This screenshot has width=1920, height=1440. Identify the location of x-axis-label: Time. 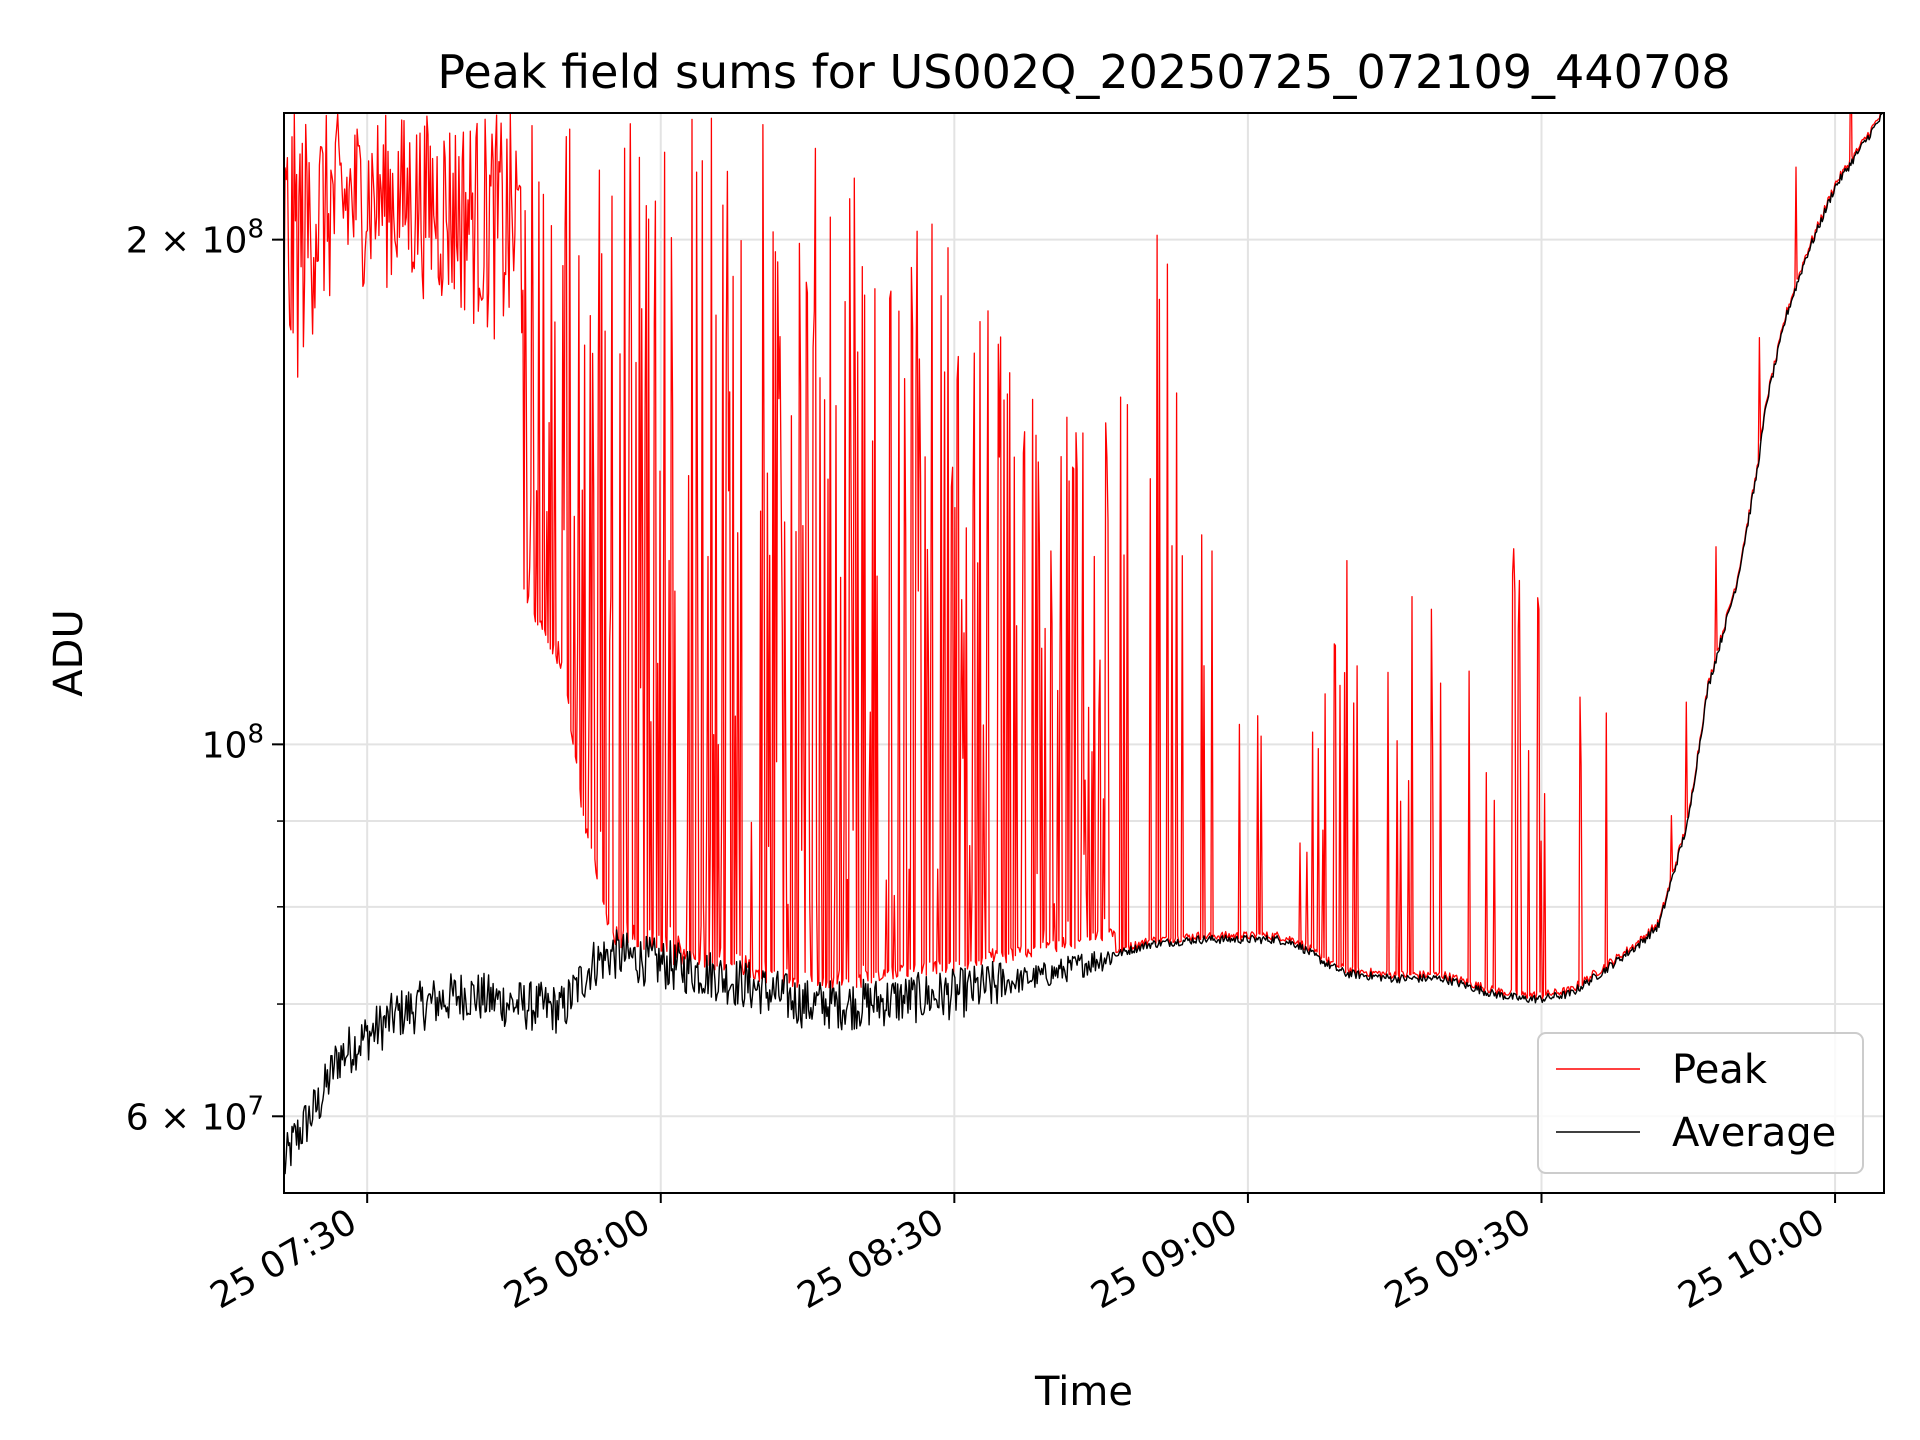
(1083, 1392).